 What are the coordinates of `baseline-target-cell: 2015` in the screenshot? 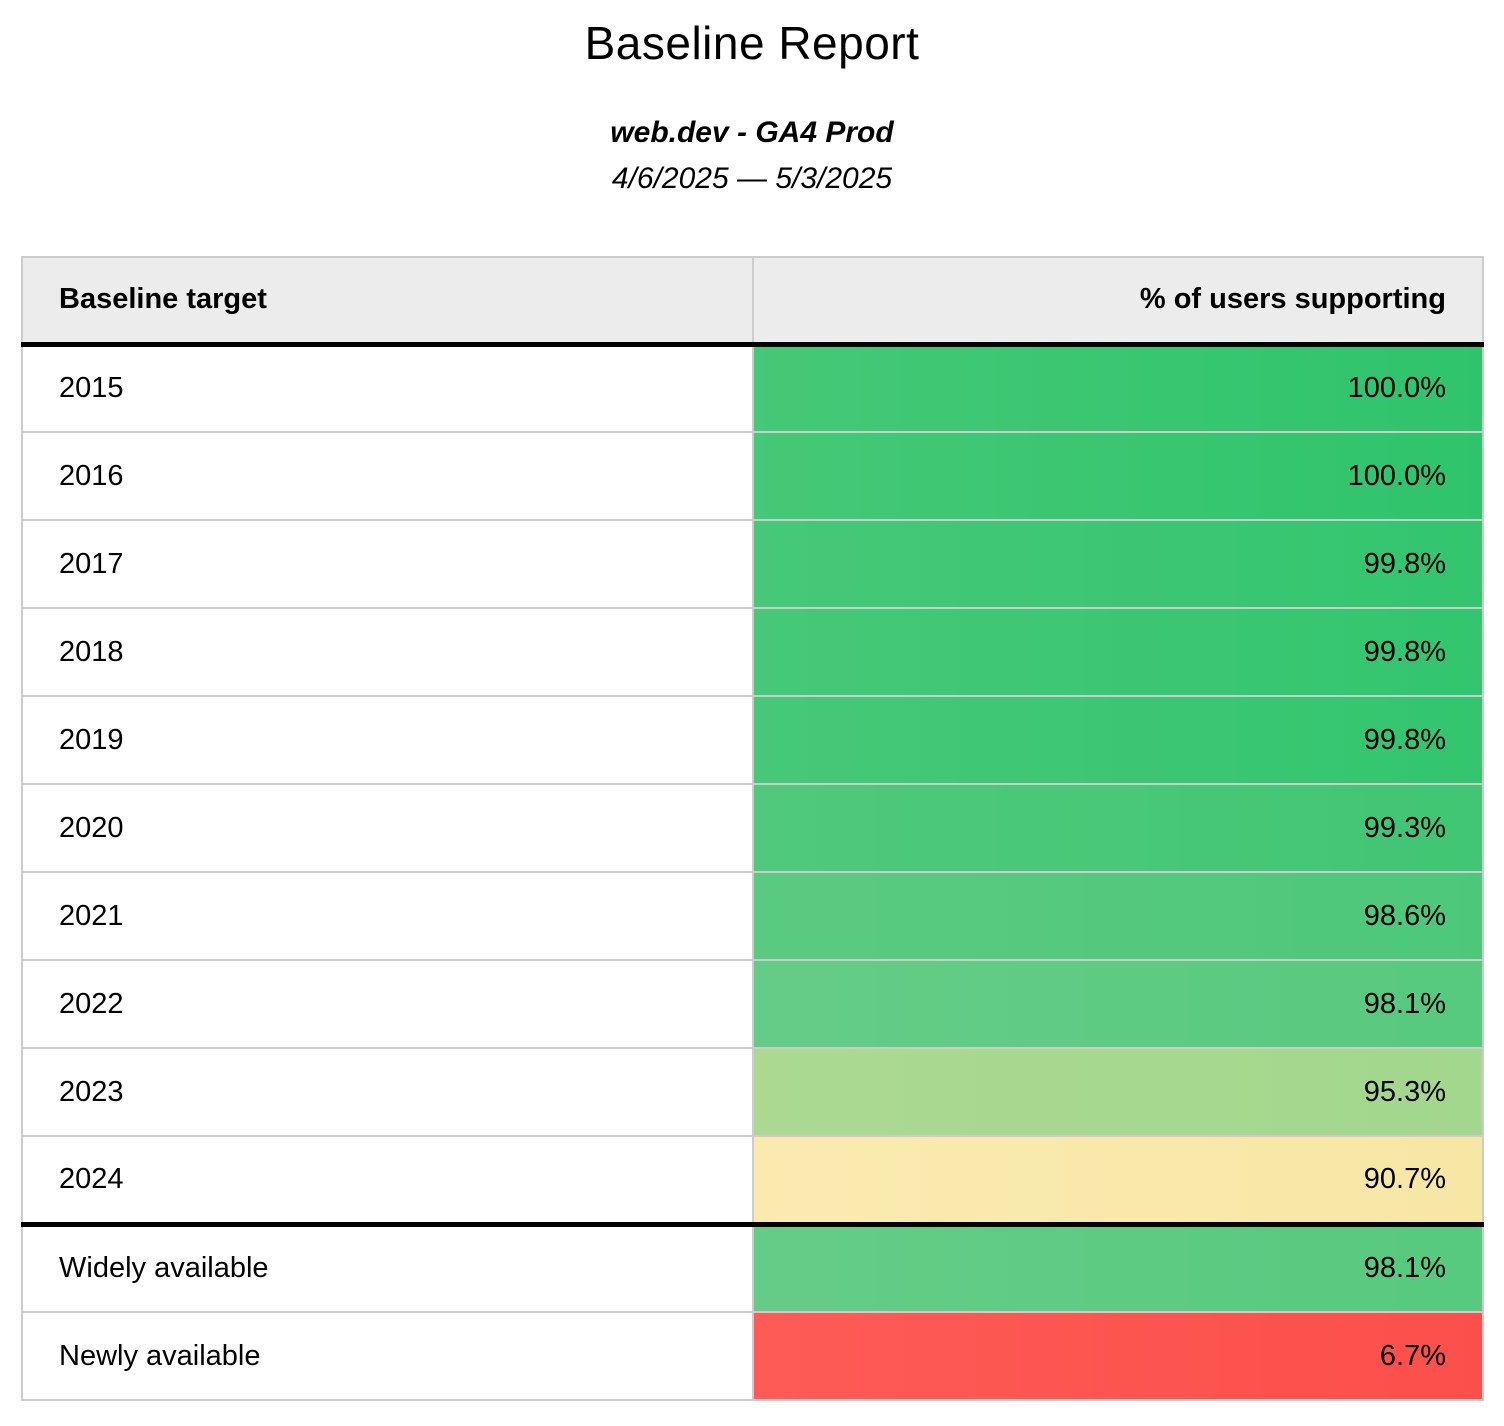 It's located at (387, 388).